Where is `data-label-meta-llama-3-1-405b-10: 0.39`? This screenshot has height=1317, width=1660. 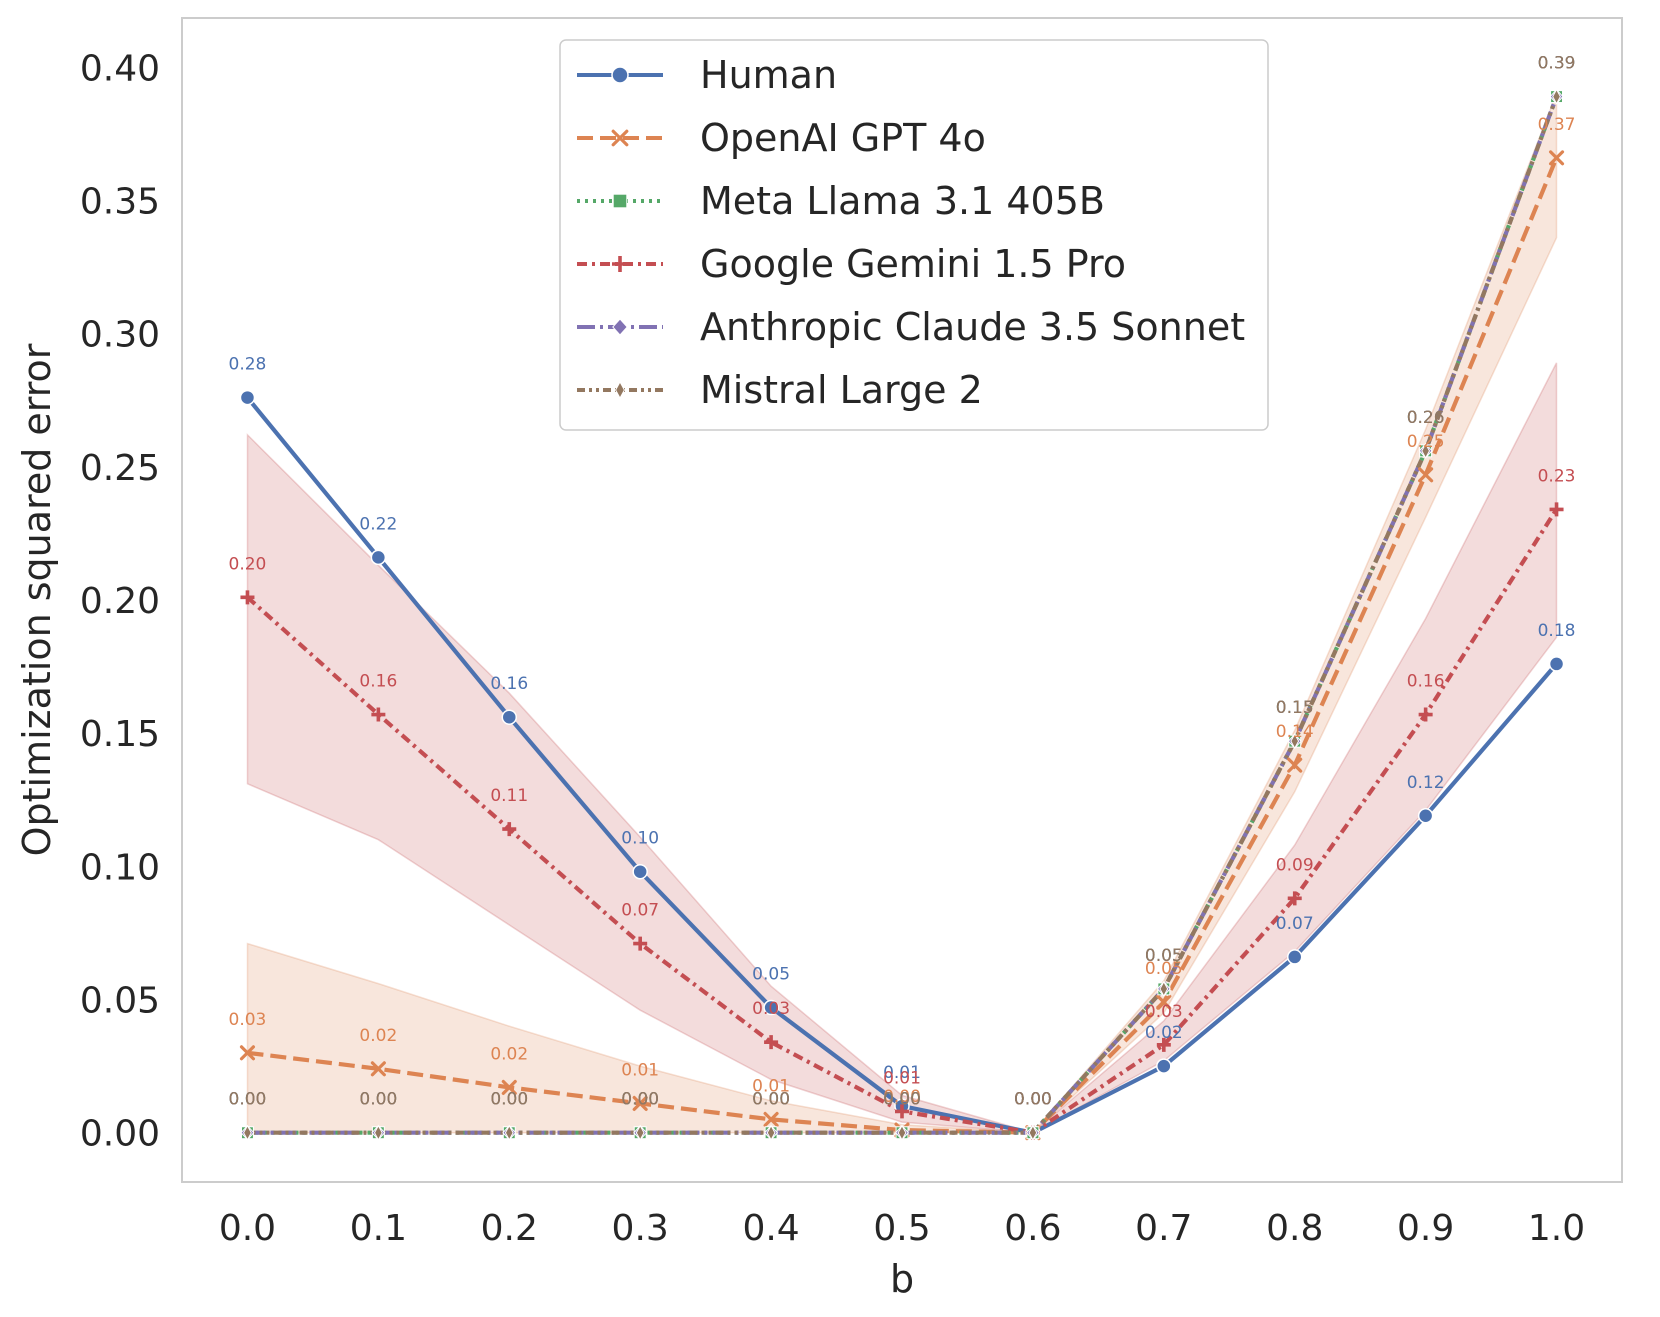
data-label-meta-llama-3-1-405b-10: 0.39 is located at coordinates (1557, 64).